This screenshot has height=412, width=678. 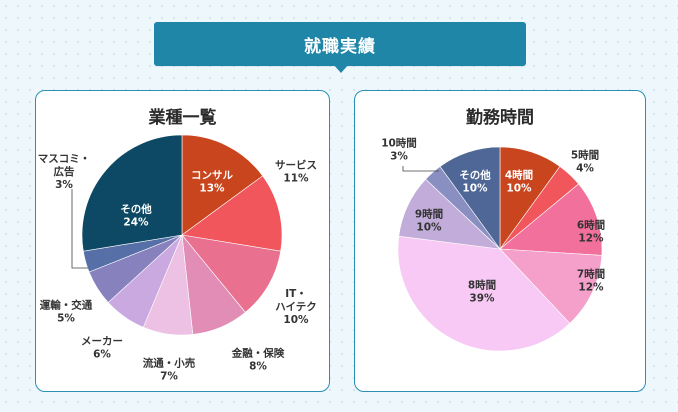 What do you see at coordinates (591, 232) in the screenshot?
I see `slice-label-1-2: 6時間 12%` at bounding box center [591, 232].